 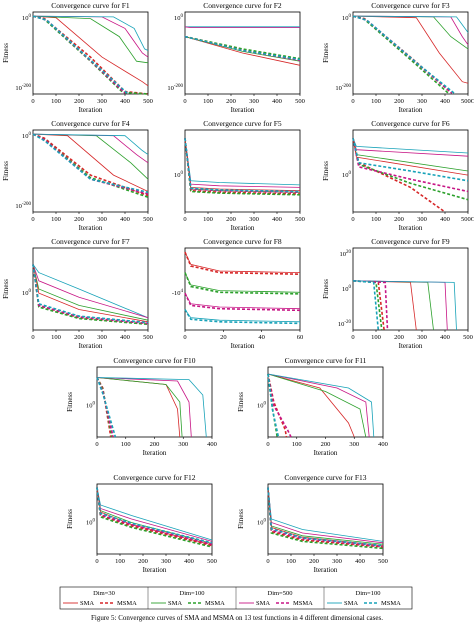 I want to click on x-tick-label-f3-0: 0, so click(x=352, y=101).